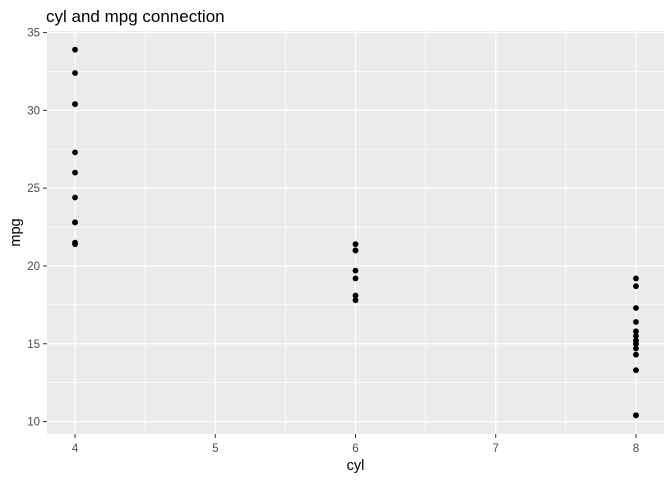  I want to click on x-tick-label: 8, so click(636, 449).